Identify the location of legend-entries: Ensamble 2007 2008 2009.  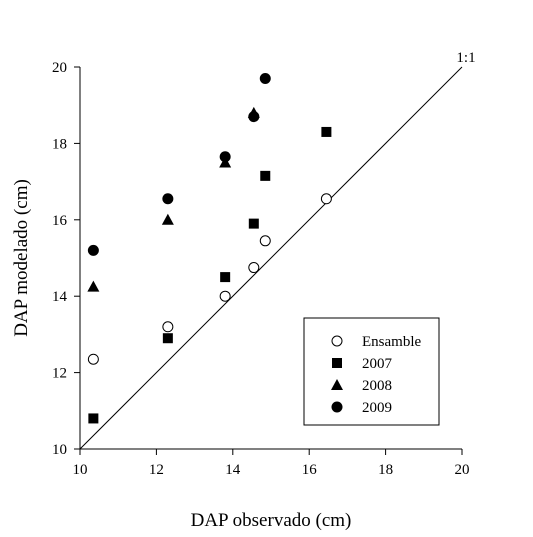
(376, 375).